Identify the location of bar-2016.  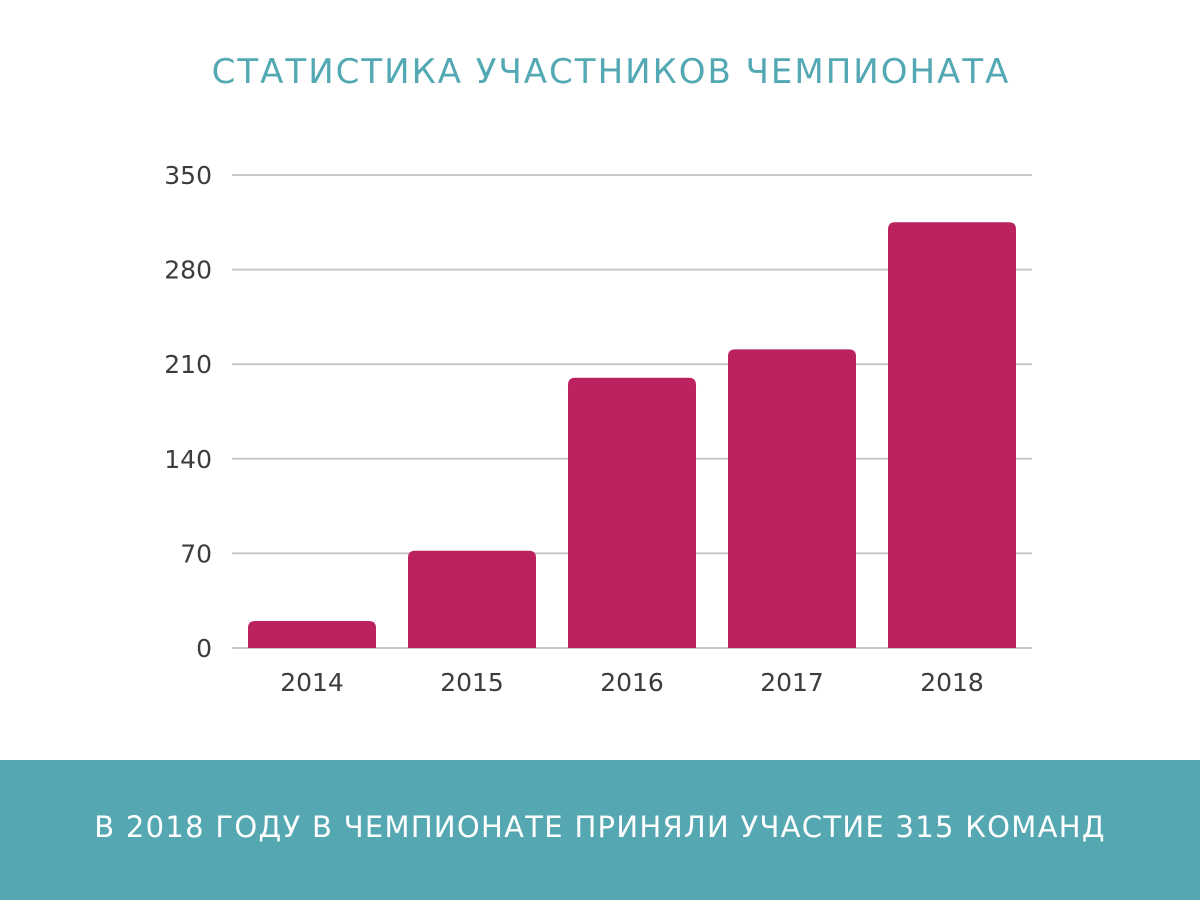
(632, 512).